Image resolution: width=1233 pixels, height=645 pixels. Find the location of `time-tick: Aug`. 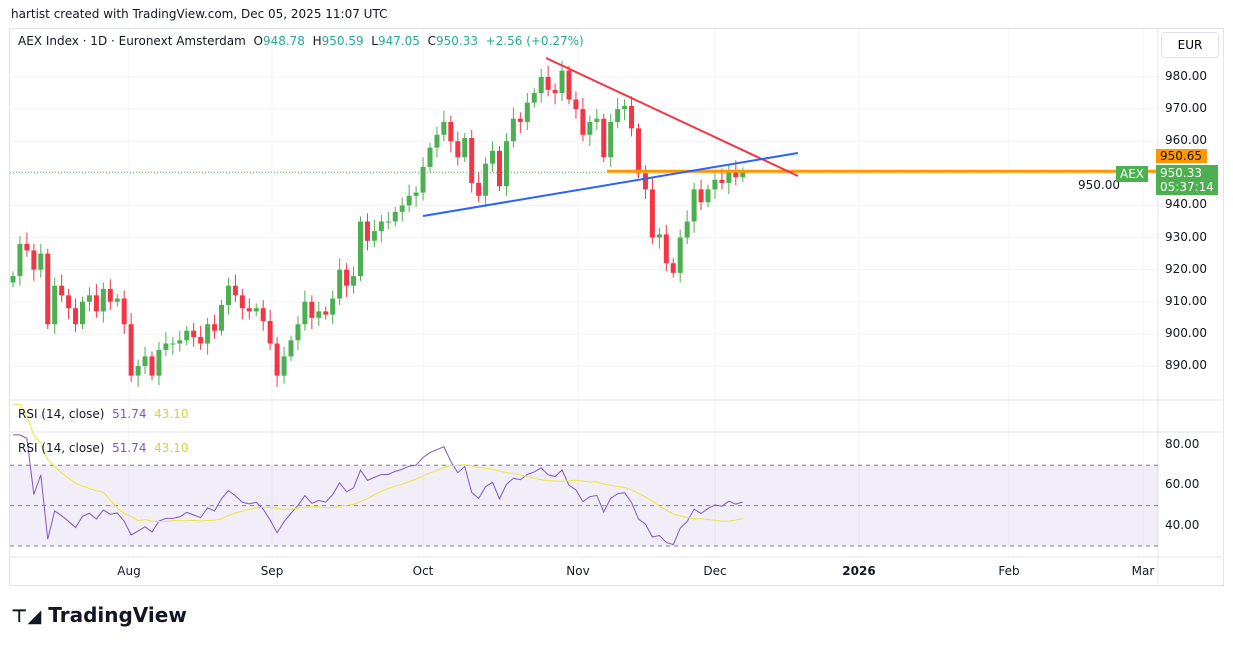

time-tick: Aug is located at coordinates (129, 571).